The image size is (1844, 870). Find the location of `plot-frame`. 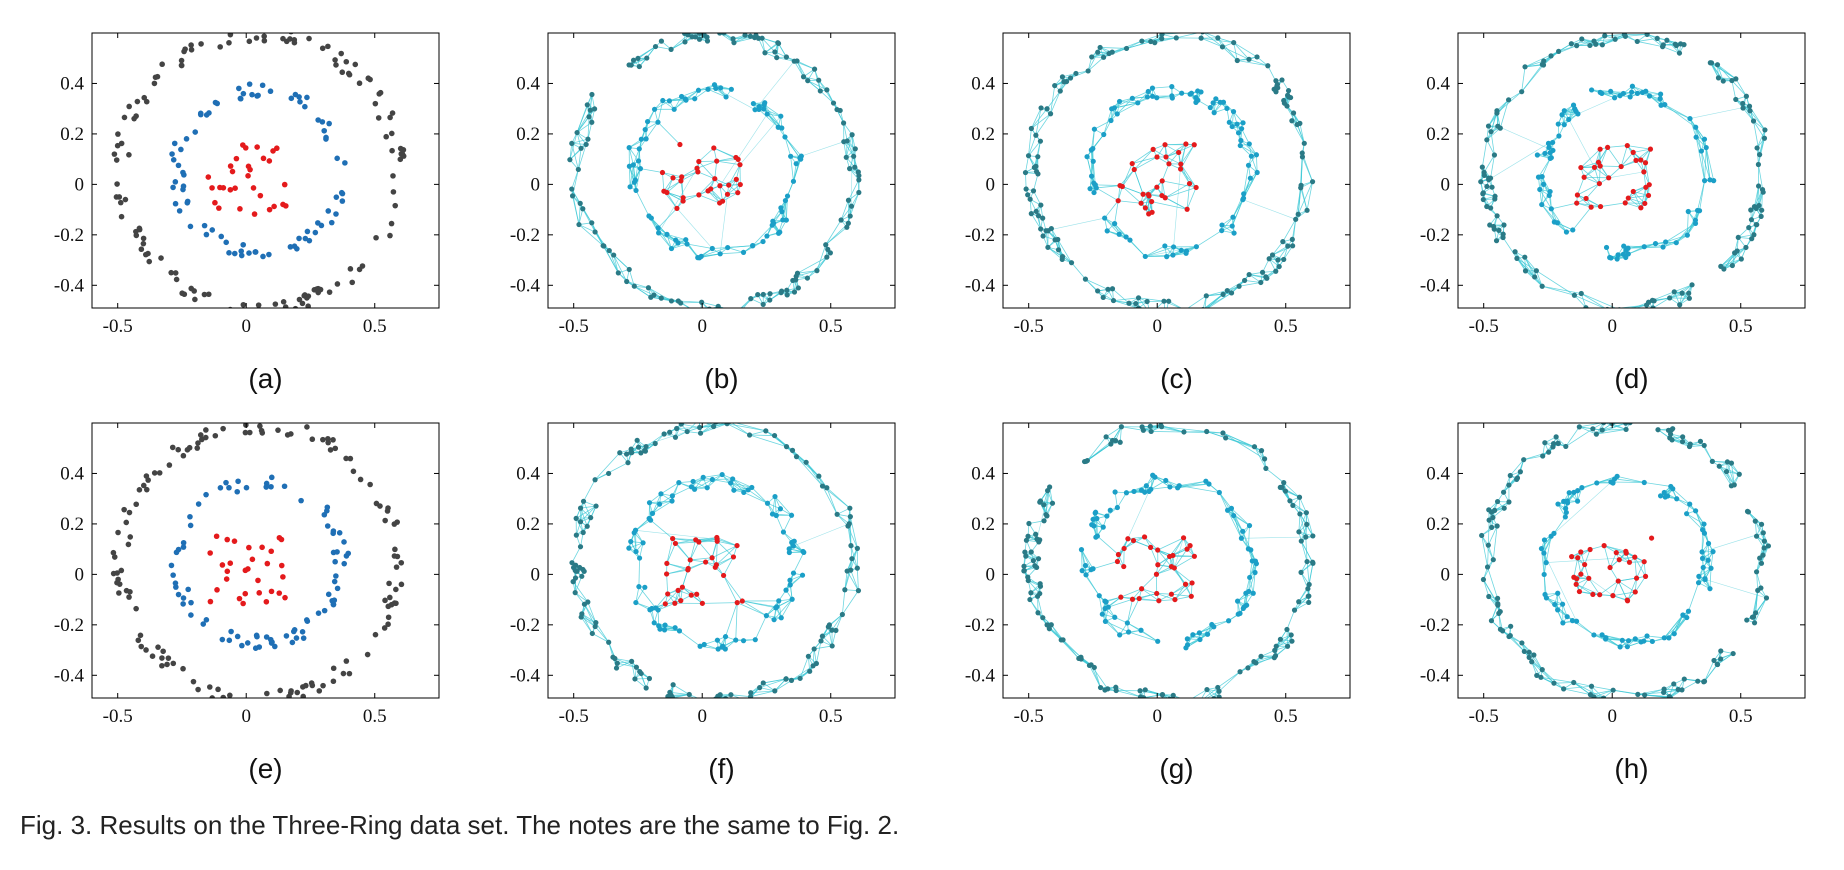

plot-frame is located at coordinates (265, 170).